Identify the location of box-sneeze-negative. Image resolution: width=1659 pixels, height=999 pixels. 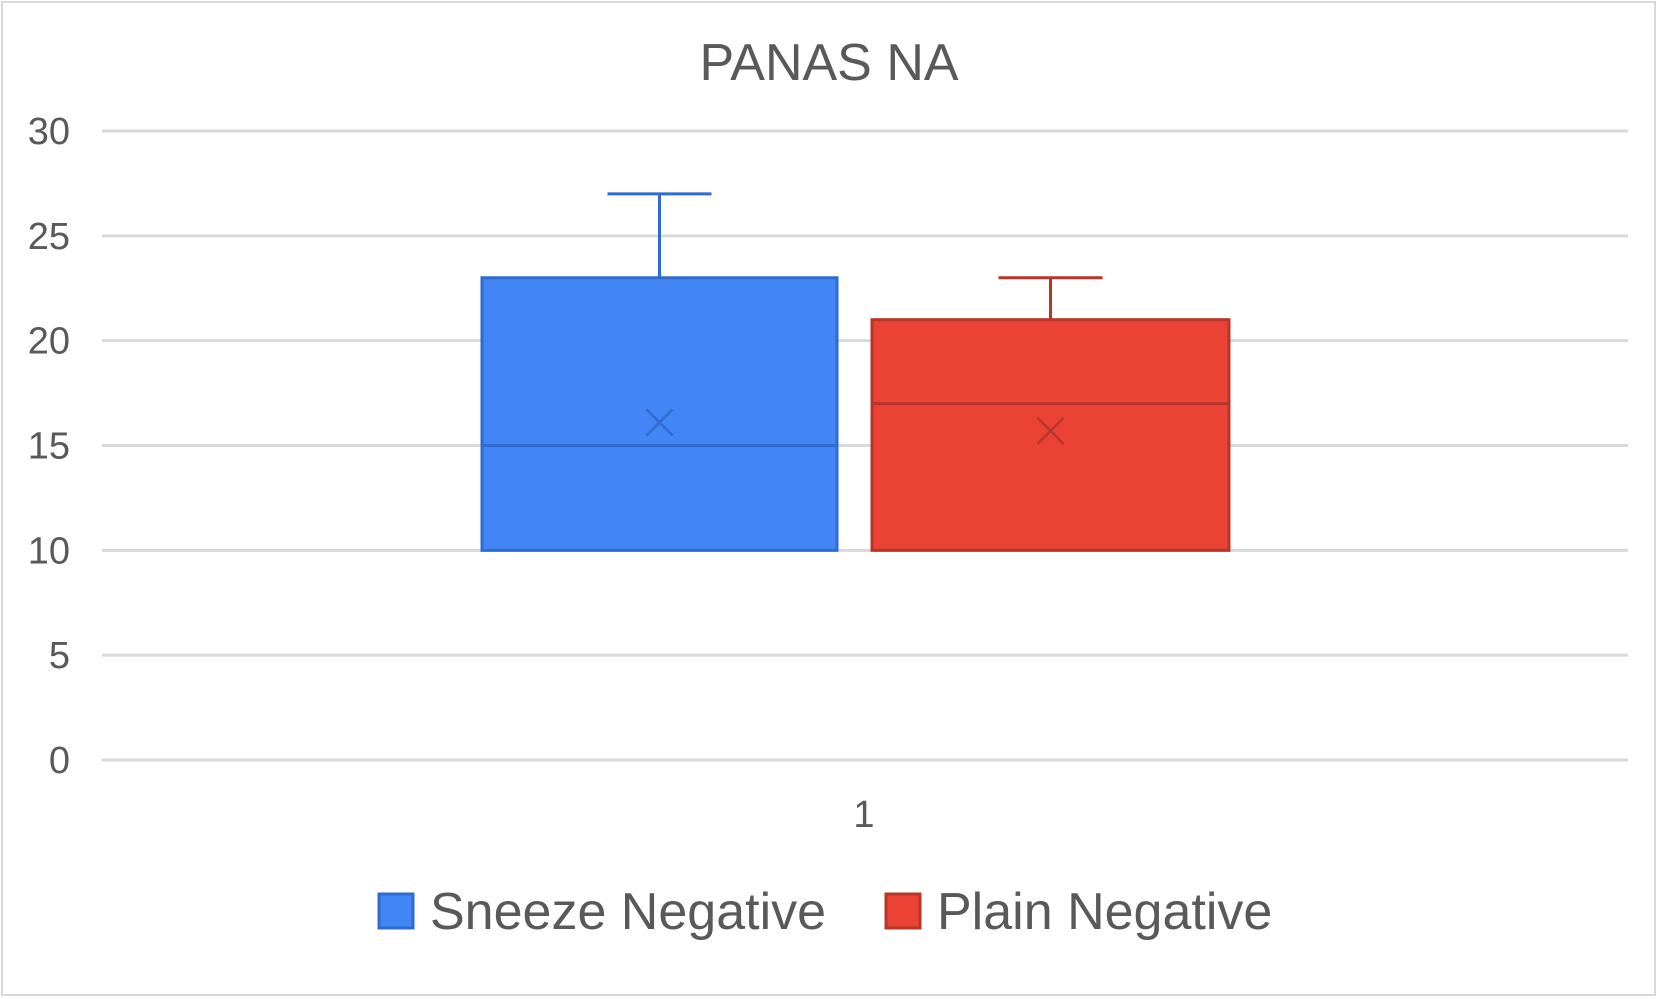
(659, 372).